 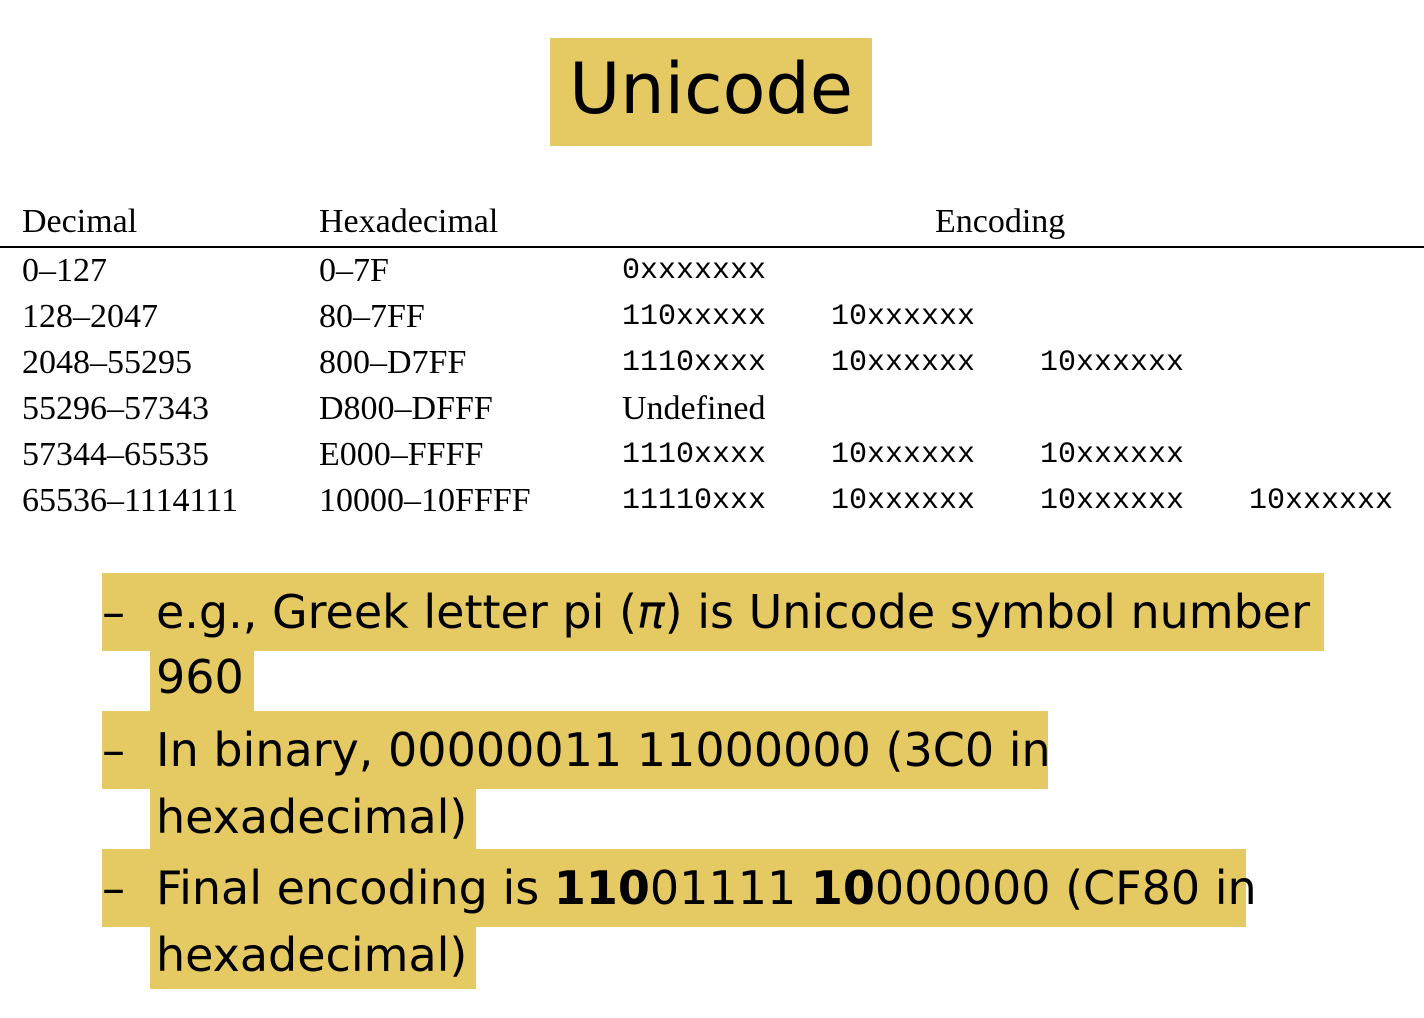 I want to click on cell-hex: 800–D7FF, so click(x=393, y=362).